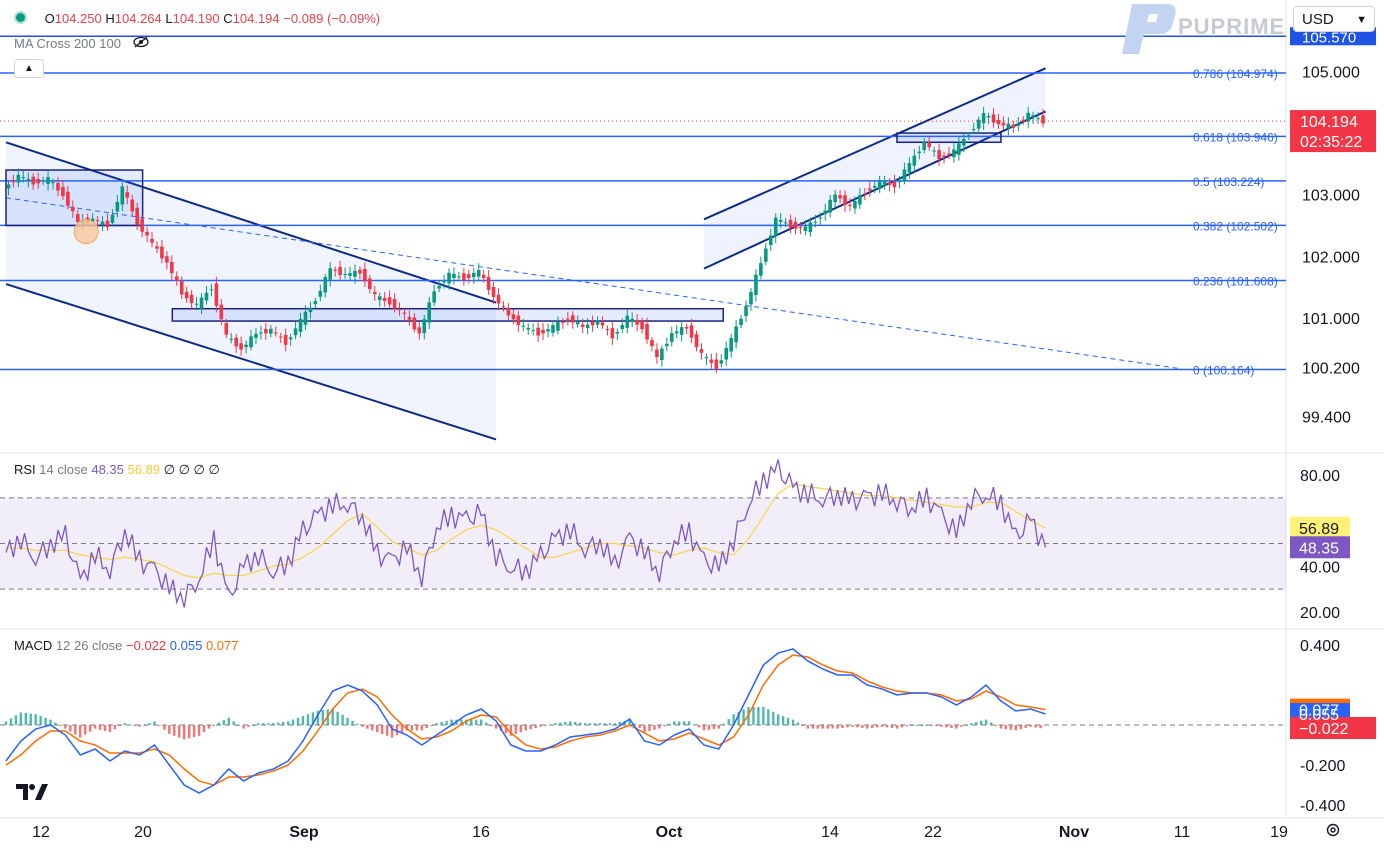  What do you see at coordinates (1331, 142) in the screenshot?
I see `last-price-countdown: 02:35:22` at bounding box center [1331, 142].